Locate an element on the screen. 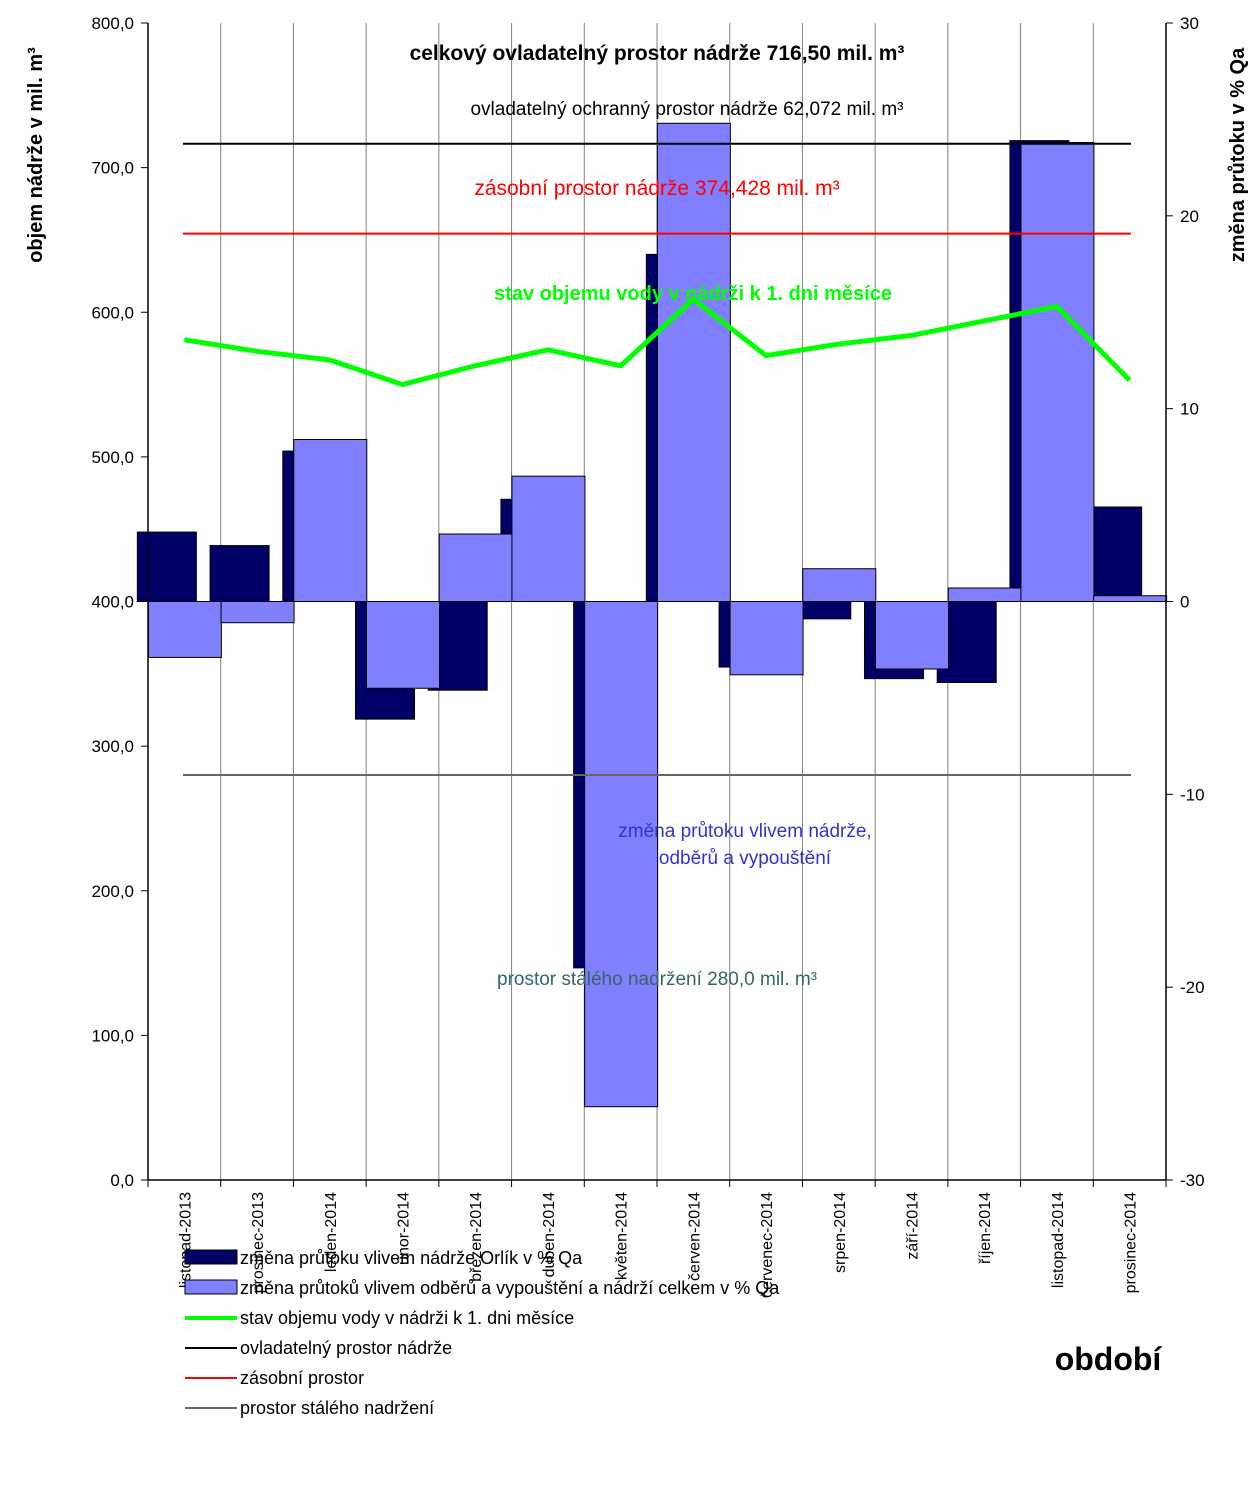 This screenshot has height=1509, width=1255. y-axis-left-title: objem nádrže v mil. m³ is located at coordinates (36, 155).